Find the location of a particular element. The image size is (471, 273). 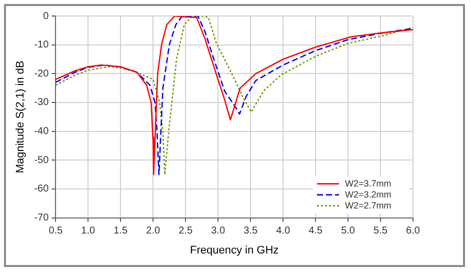

y-tick-label: -30 is located at coordinates (42, 102).